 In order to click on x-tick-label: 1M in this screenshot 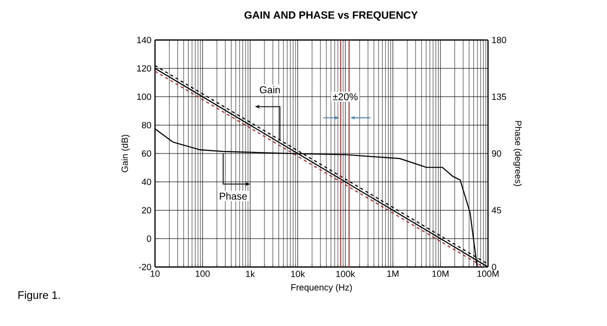, I will do `click(392, 273)`.